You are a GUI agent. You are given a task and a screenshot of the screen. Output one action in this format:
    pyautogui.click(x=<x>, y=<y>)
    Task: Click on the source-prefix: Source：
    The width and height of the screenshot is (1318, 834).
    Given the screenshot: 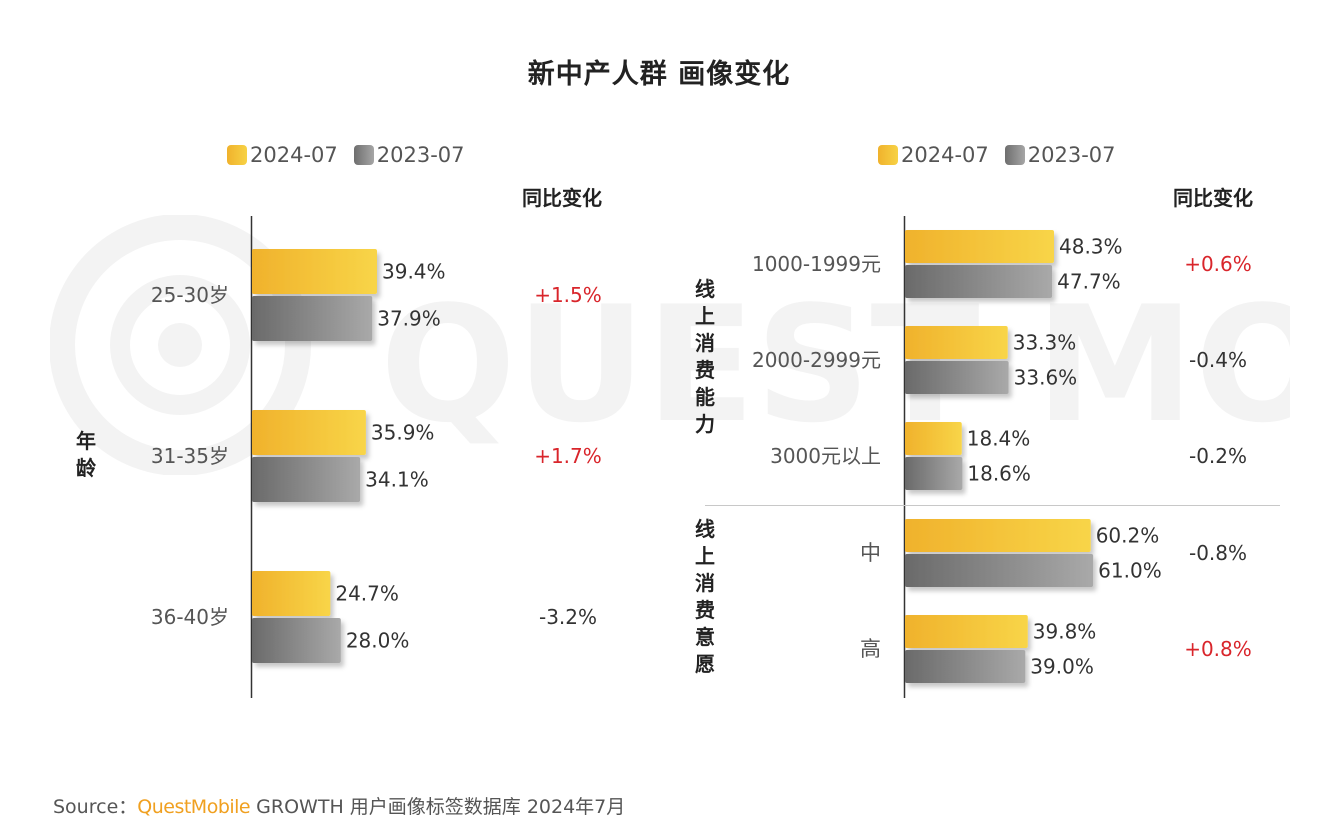 What is the action you would take?
    pyautogui.click(x=95, y=807)
    